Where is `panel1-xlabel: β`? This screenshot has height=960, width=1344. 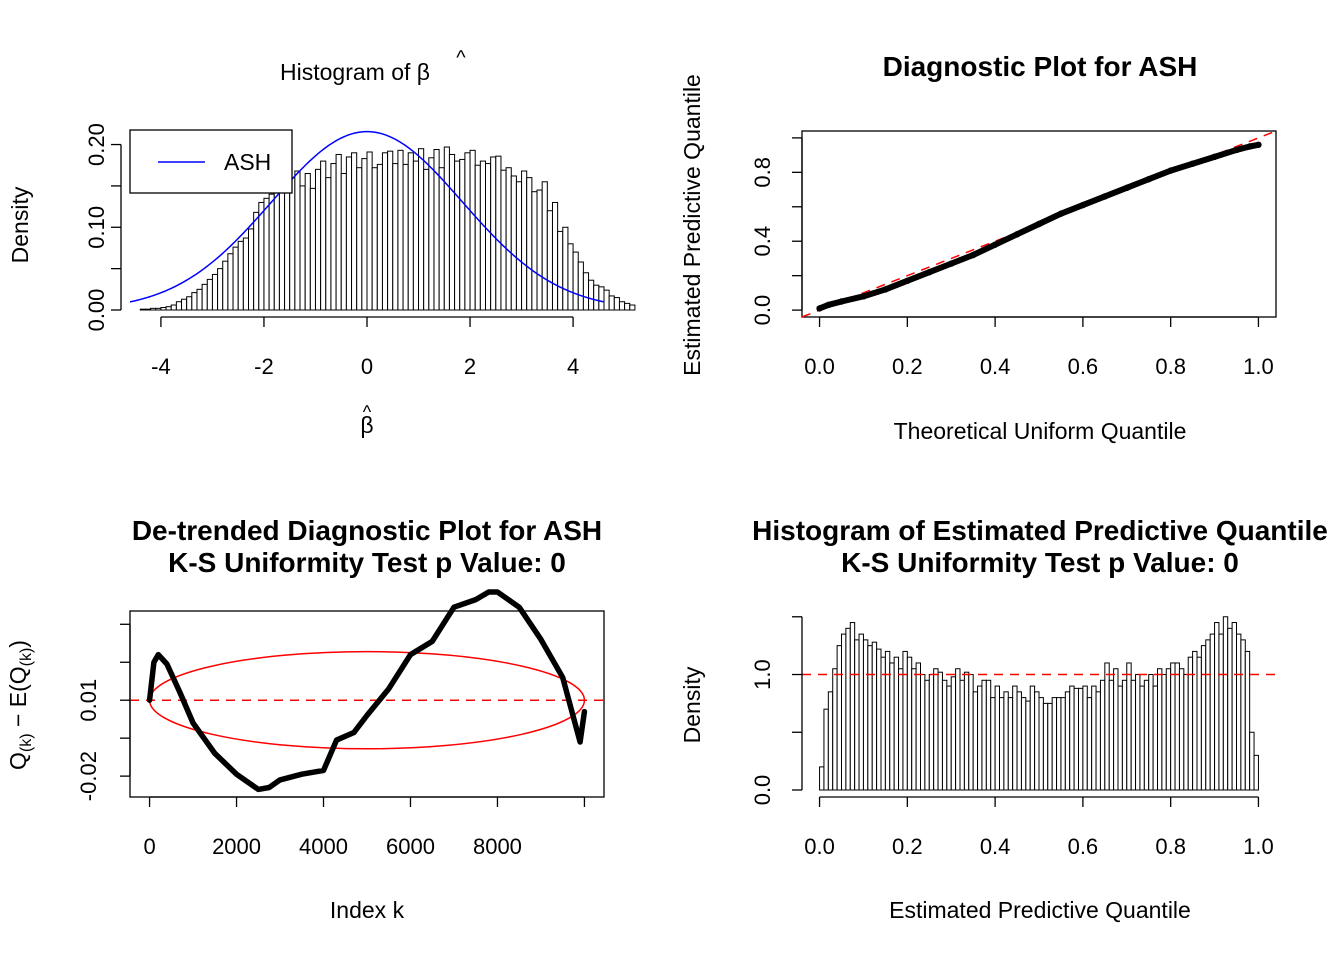
panel1-xlabel: β is located at coordinates (366, 425).